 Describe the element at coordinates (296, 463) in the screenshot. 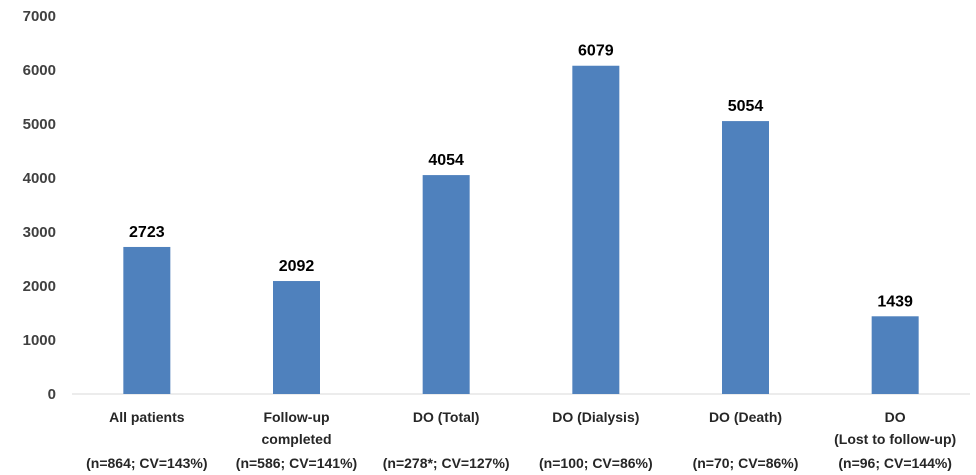

I see `x-tick-label: (n=586; CV=141%)` at that location.